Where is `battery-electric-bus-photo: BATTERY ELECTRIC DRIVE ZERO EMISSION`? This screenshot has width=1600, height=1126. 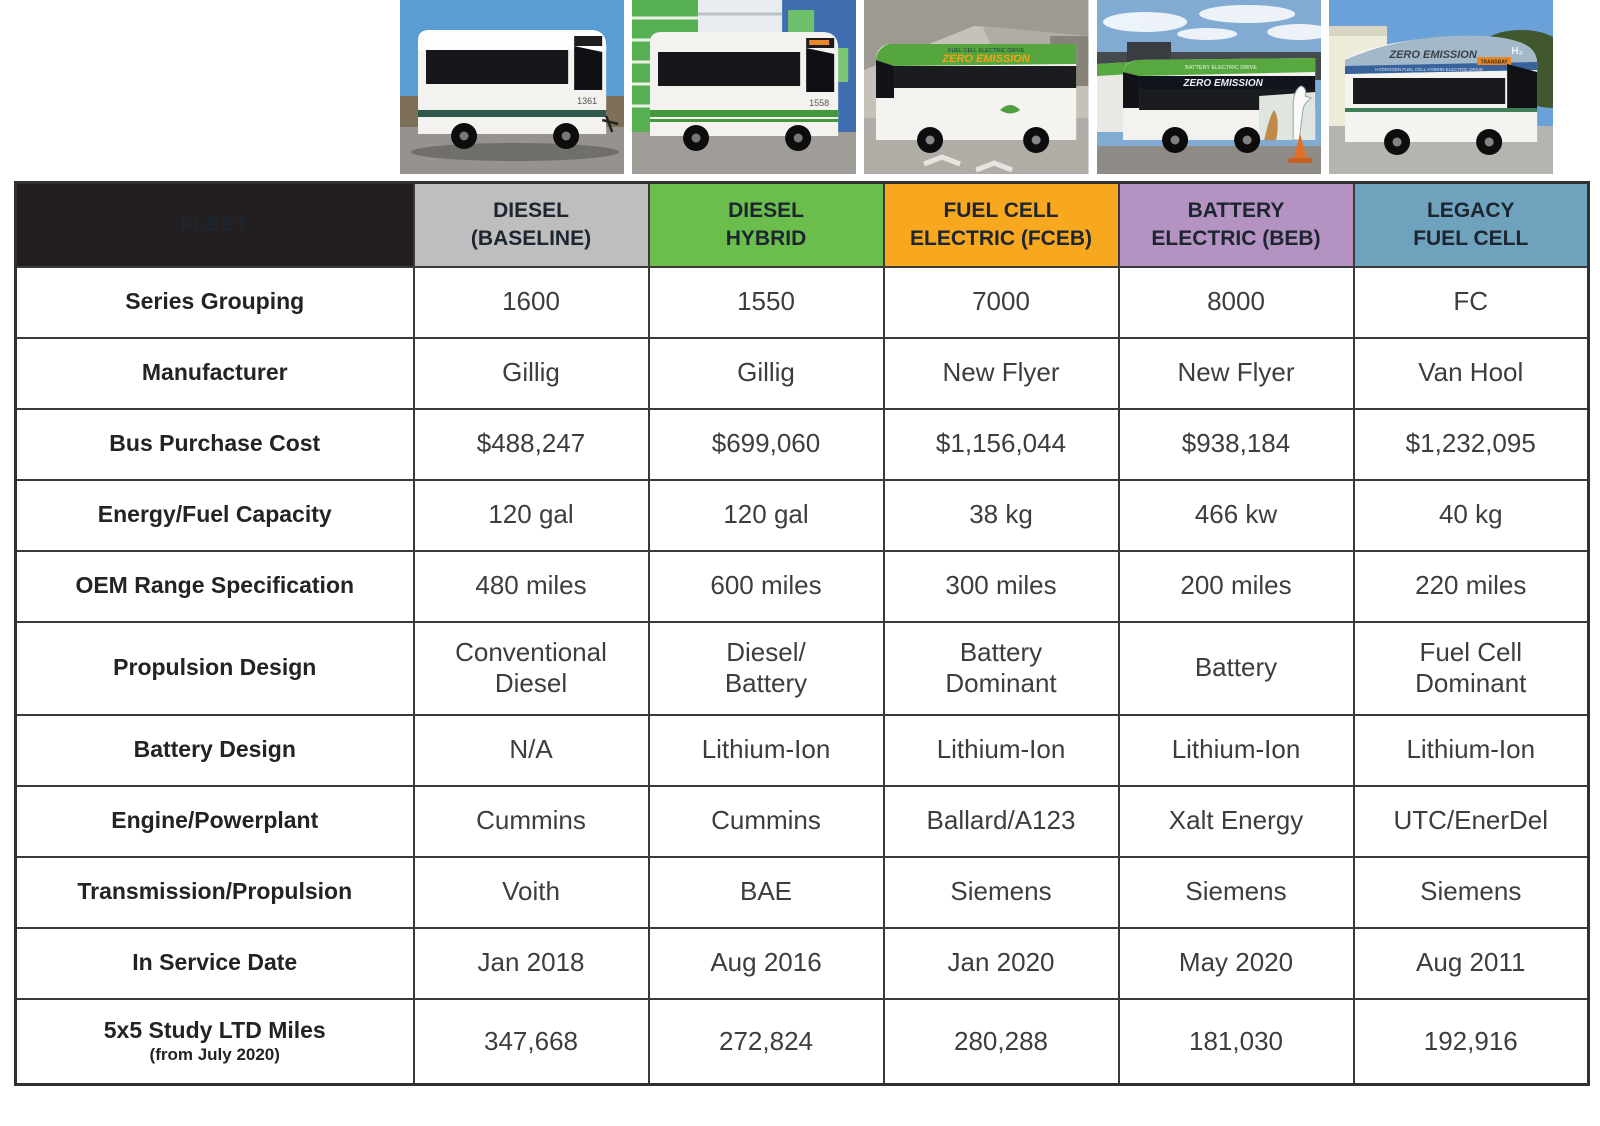
battery-electric-bus-photo: BATTERY ELECTRIC DRIVE ZERO EMISSION is located at coordinates (1208, 87).